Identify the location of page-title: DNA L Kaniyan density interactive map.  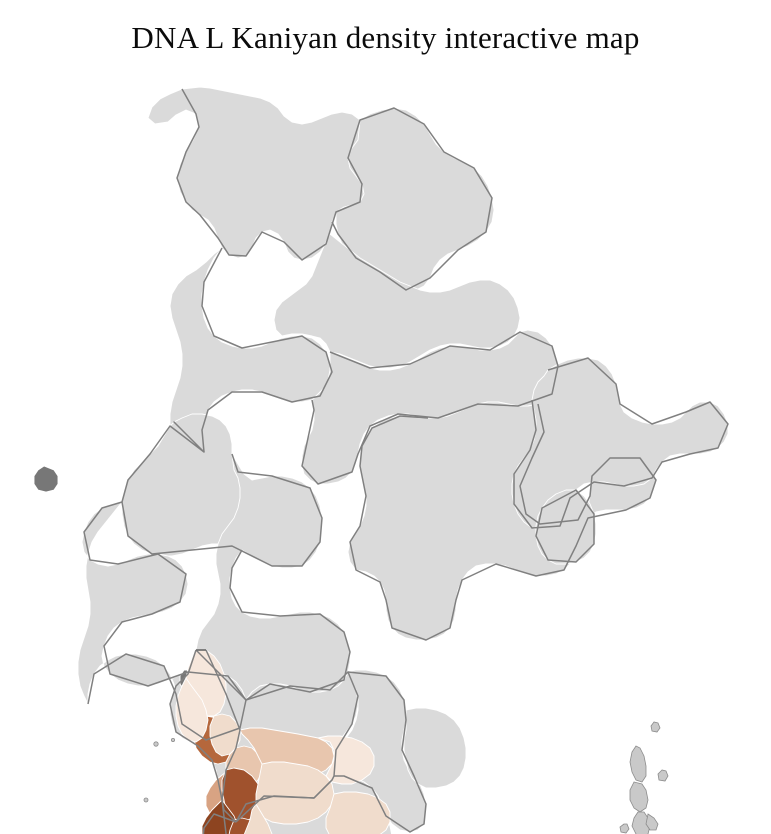
(385, 37).